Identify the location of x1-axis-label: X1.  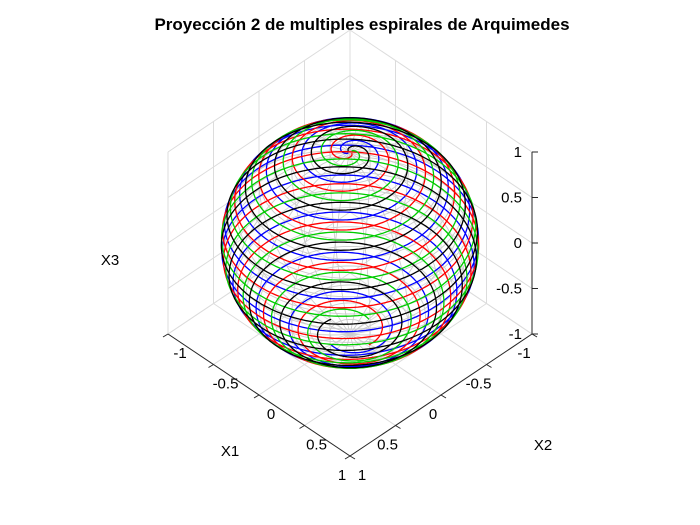
(230, 451).